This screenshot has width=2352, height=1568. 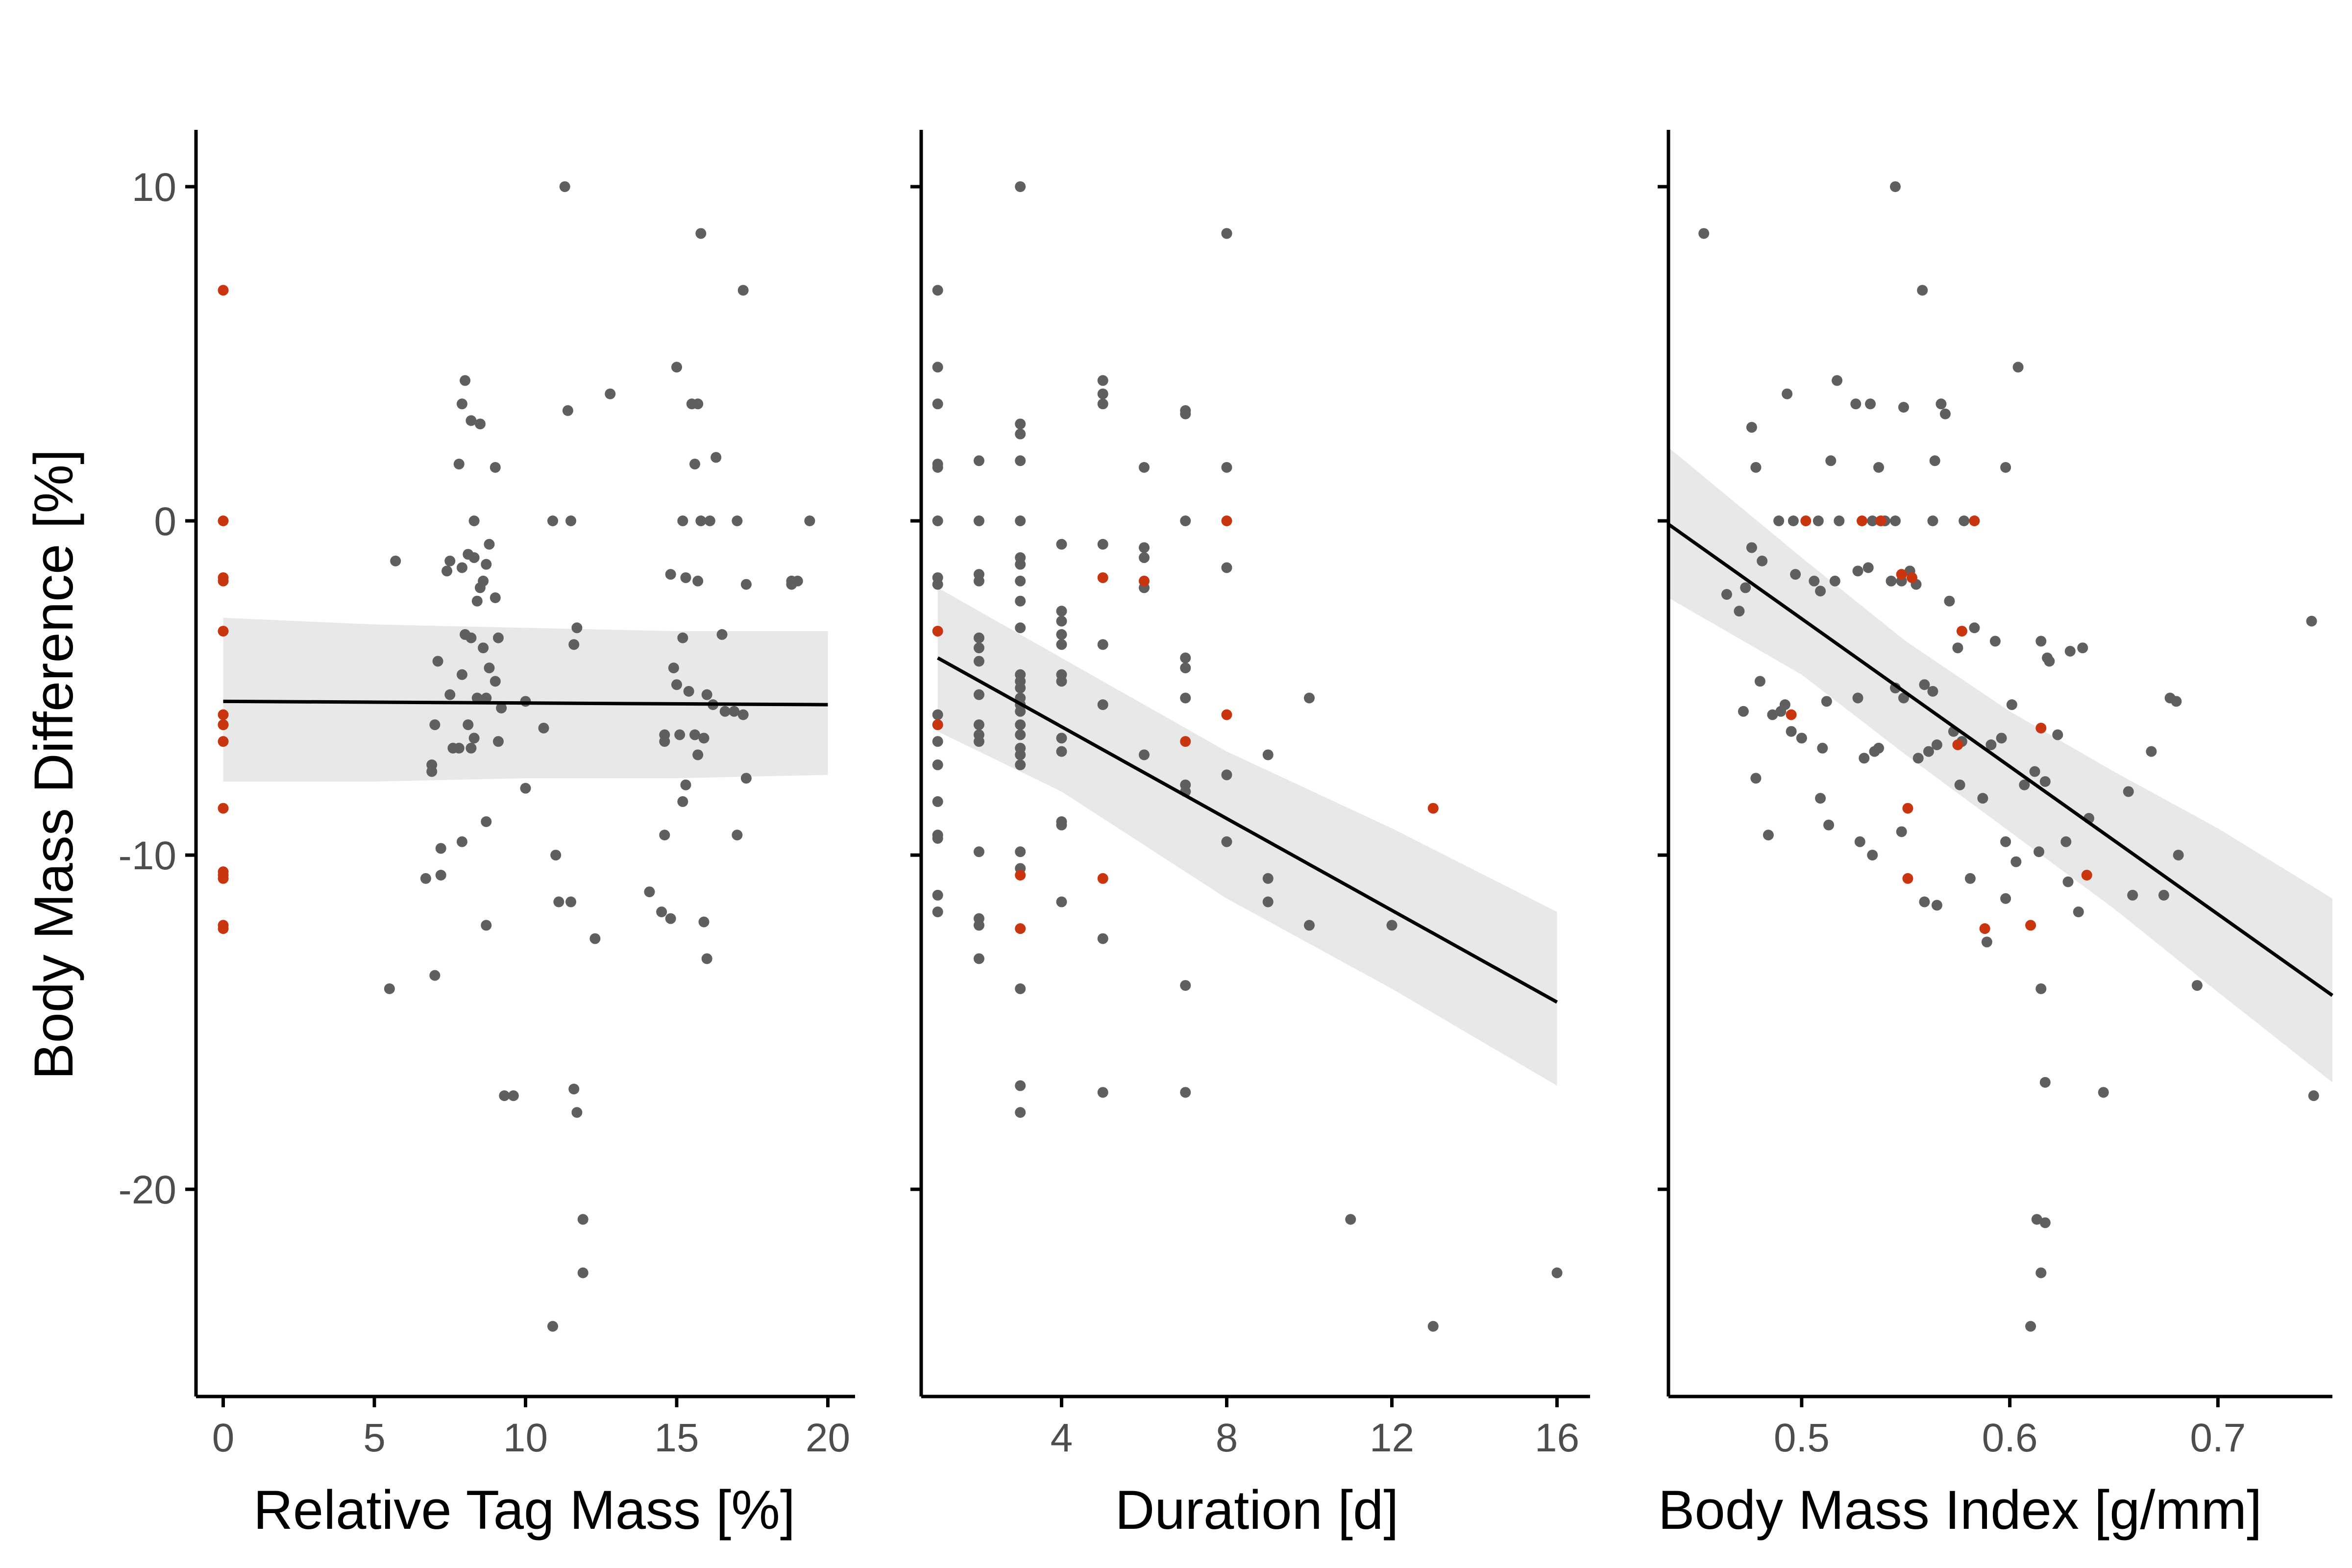 What do you see at coordinates (53, 764) in the screenshot?
I see `y-axis-title: Body Mass Difference [%]` at bounding box center [53, 764].